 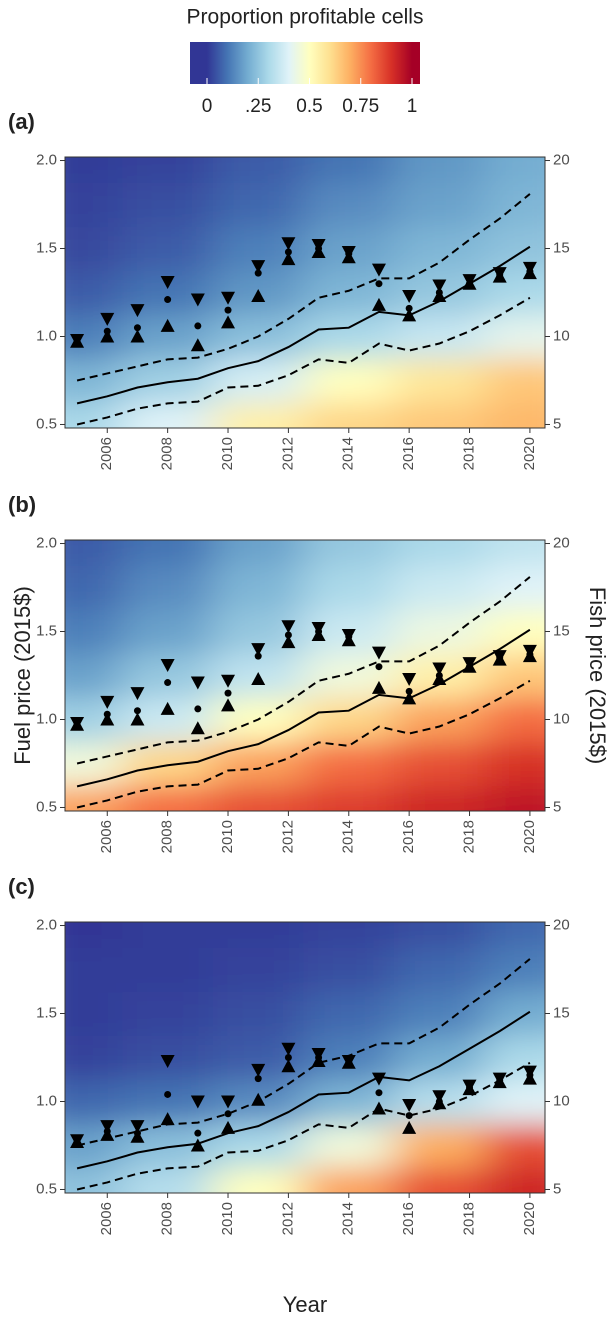 What do you see at coordinates (227, 453) in the screenshot?
I see `x-tick-label: 2010` at bounding box center [227, 453].